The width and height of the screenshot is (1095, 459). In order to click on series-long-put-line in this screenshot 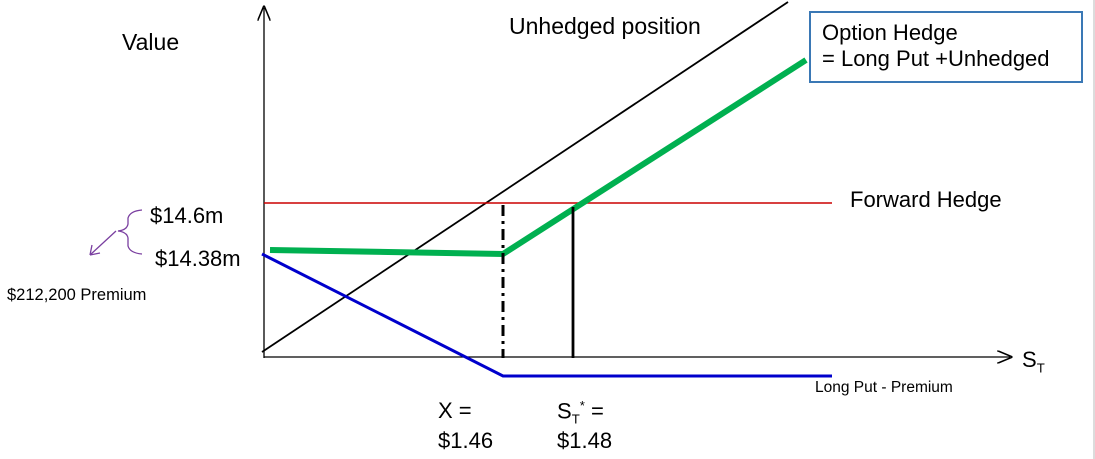, I will do `click(546, 315)`.